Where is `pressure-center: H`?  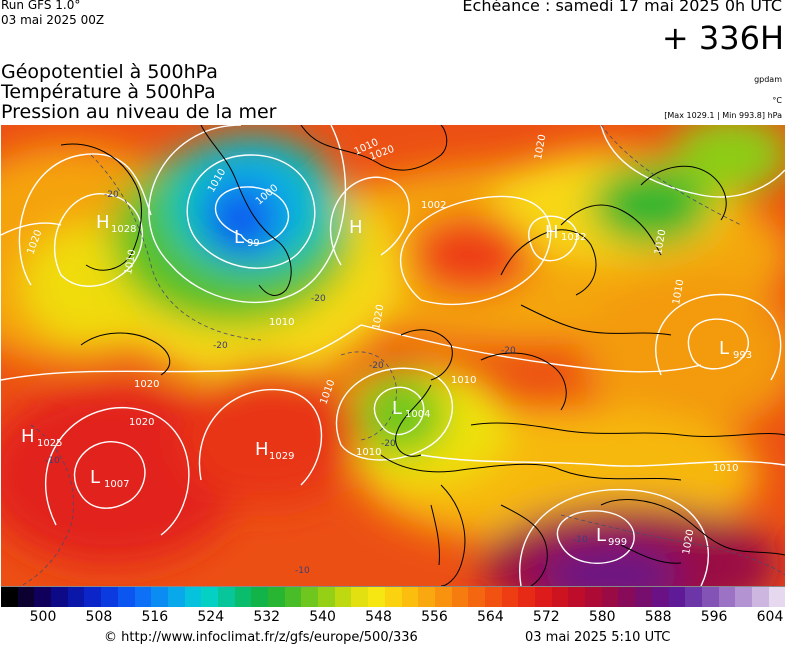 pressure-center: H is located at coordinates (356, 227).